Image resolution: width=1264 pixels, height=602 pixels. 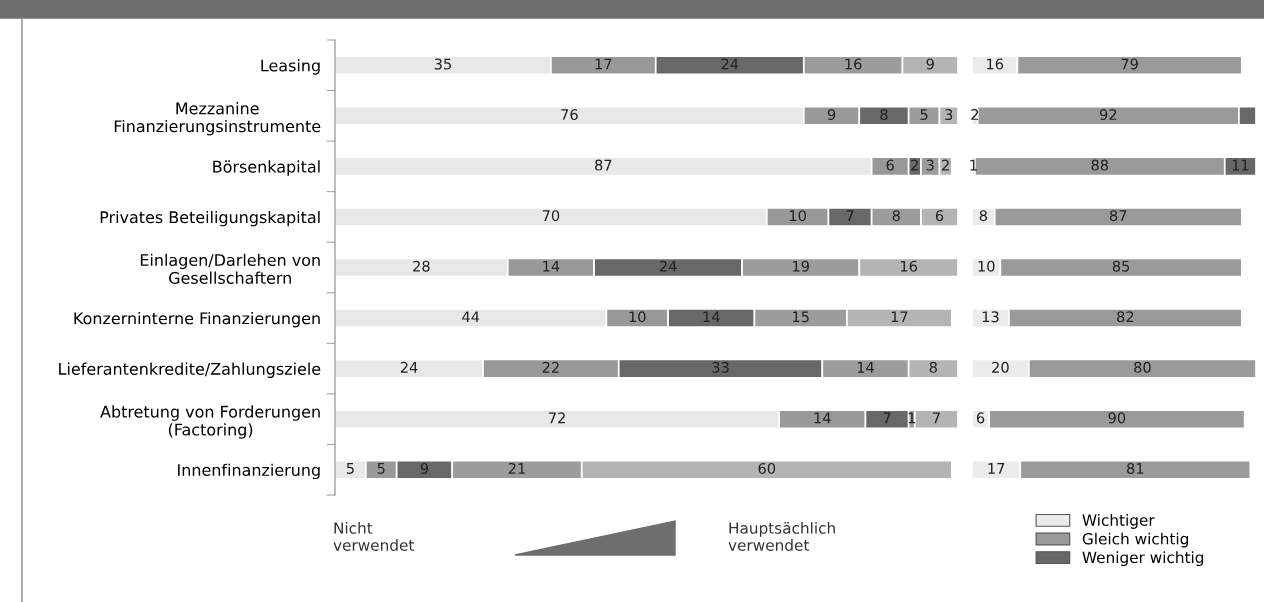 What do you see at coordinates (230, 268) in the screenshot?
I see `y-tick-label: Einlagen/Darlehen von Gesellschaftern` at bounding box center [230, 268].